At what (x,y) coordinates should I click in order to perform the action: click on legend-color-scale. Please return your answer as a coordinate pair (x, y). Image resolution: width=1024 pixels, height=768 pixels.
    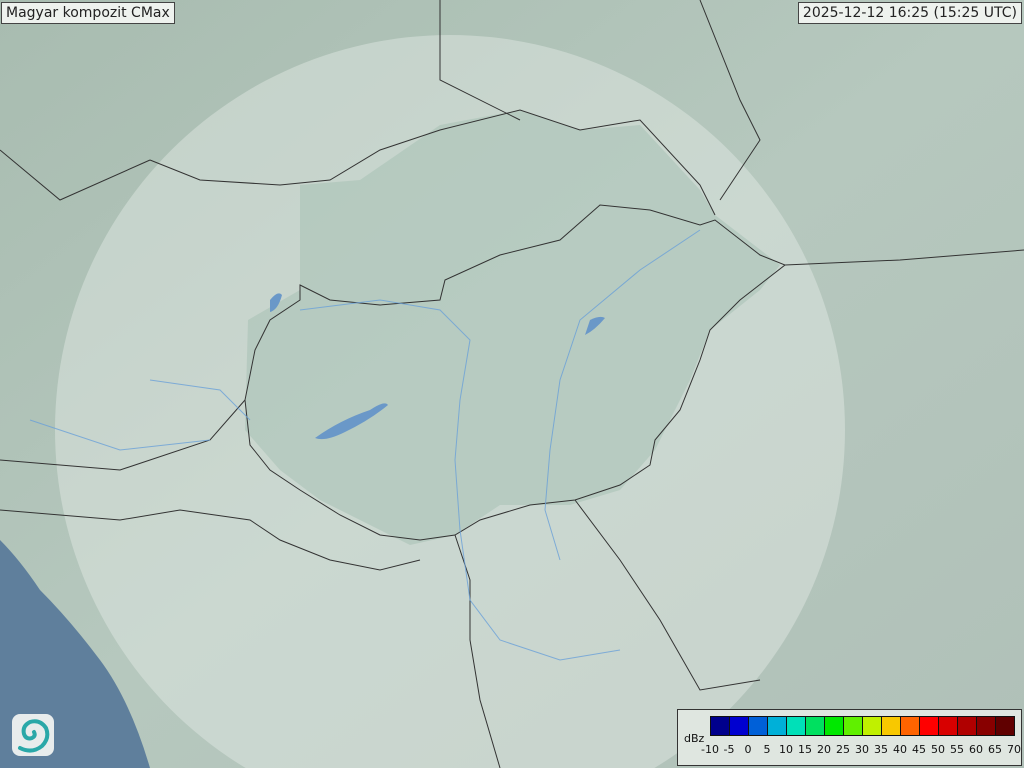
    Looking at the image, I should click on (862, 726).